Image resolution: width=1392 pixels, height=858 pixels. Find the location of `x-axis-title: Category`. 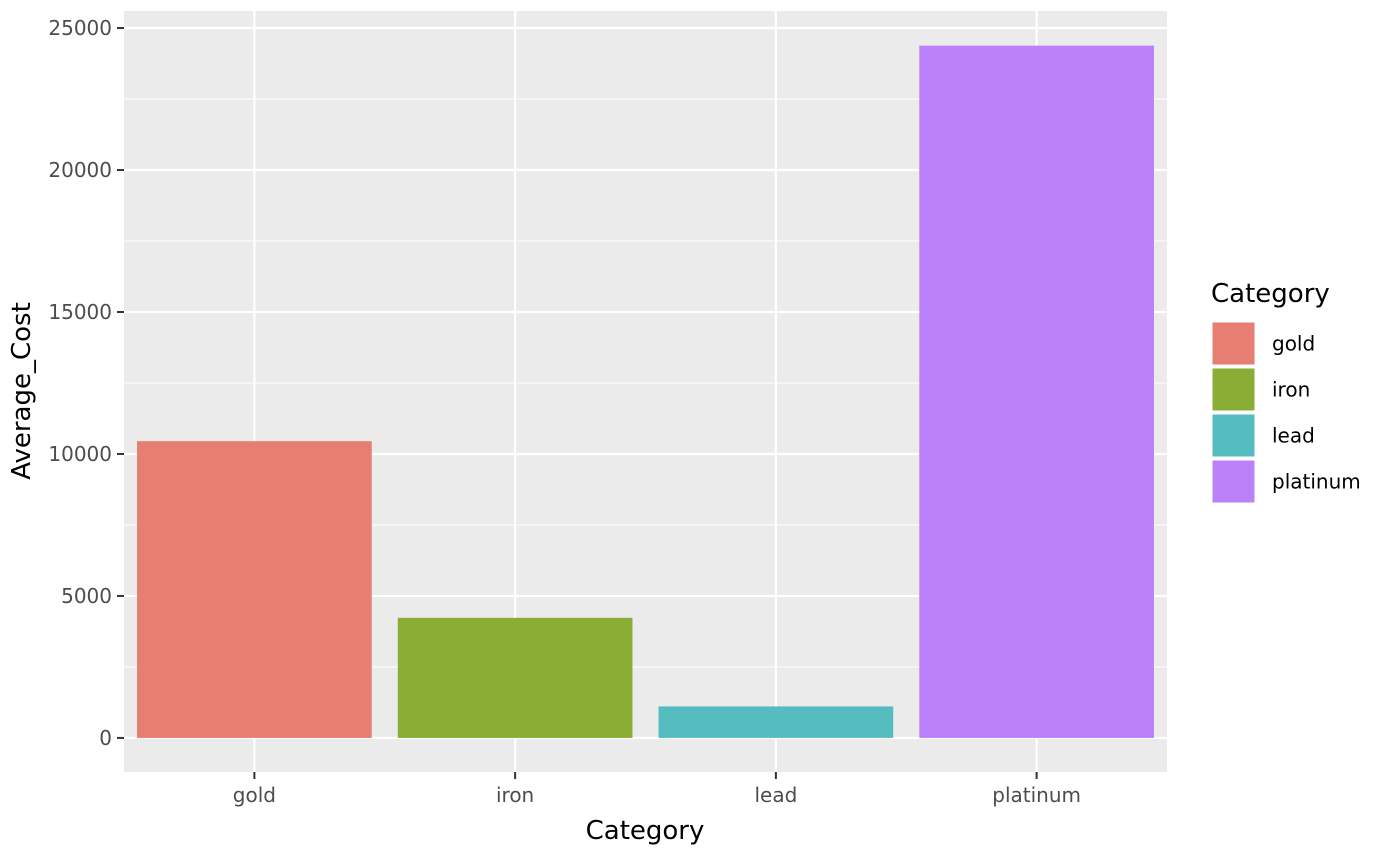

x-axis-title: Category is located at coordinates (645, 831).